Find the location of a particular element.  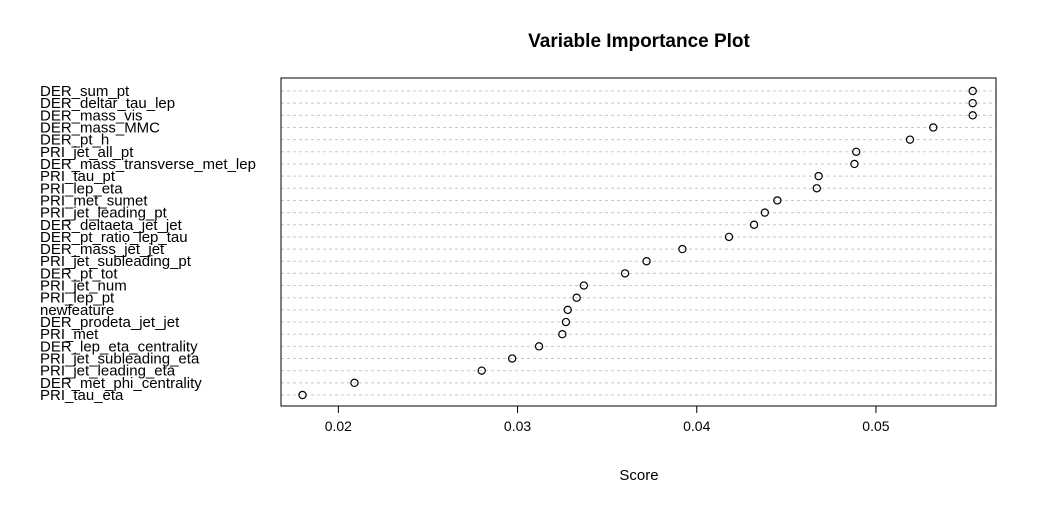

category-label: PRI_jet_num is located at coordinates (83, 286).